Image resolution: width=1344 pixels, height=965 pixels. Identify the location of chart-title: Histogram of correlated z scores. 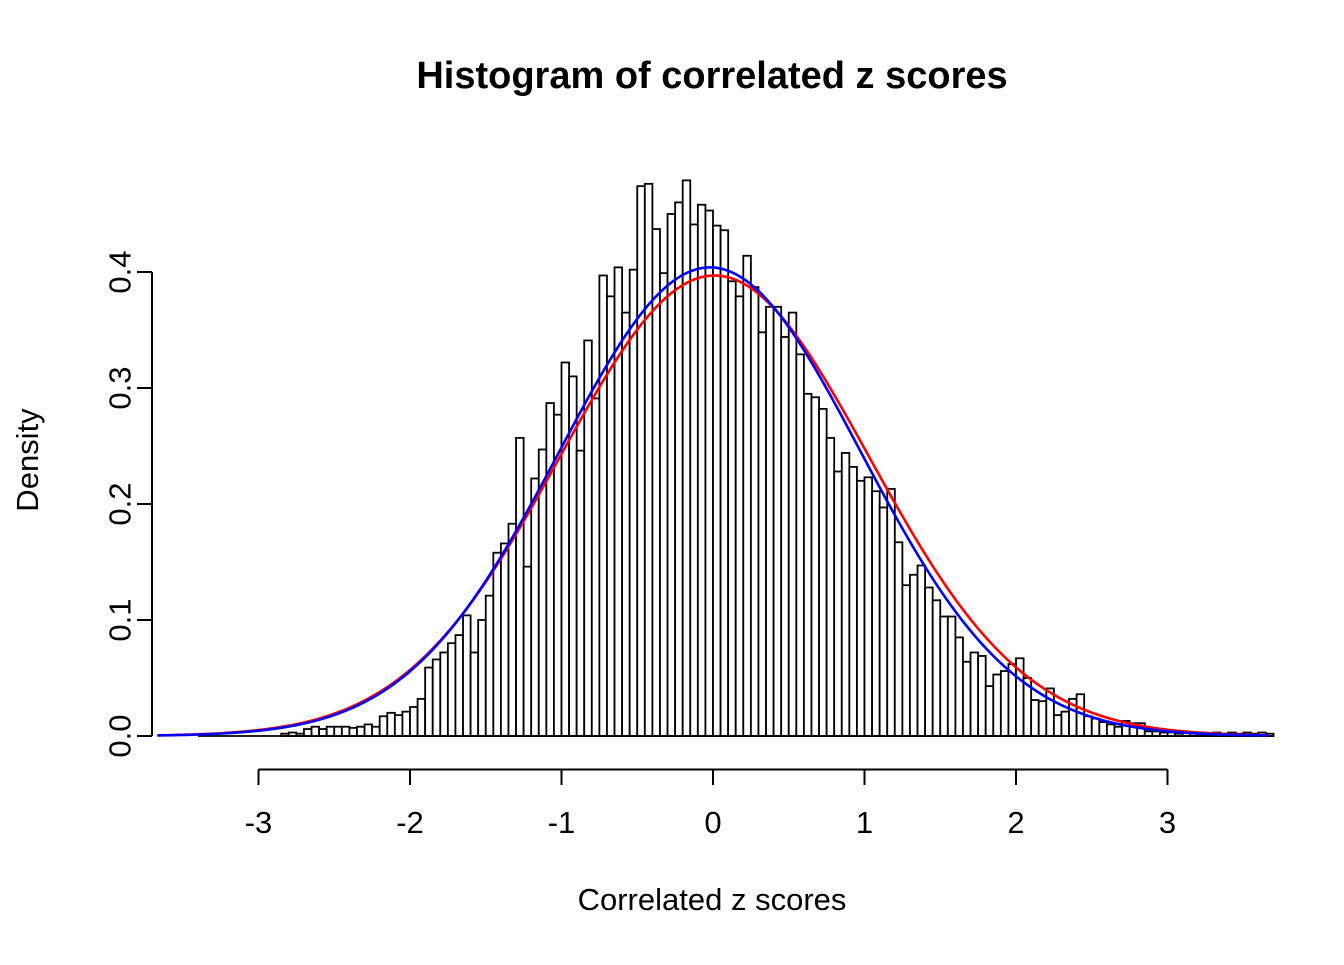
(711, 76).